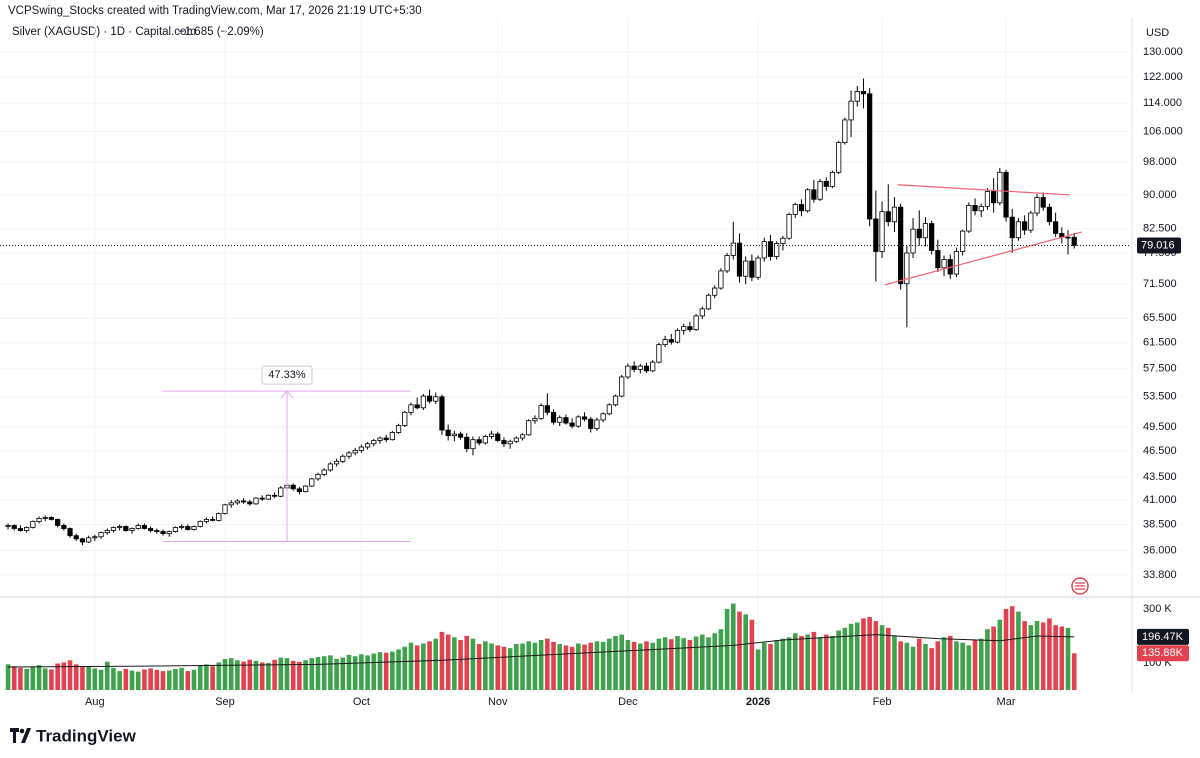 This screenshot has width=1200, height=758. Describe the element at coordinates (1160, 369) in the screenshot. I see `y-tick-label: 57.500` at that location.